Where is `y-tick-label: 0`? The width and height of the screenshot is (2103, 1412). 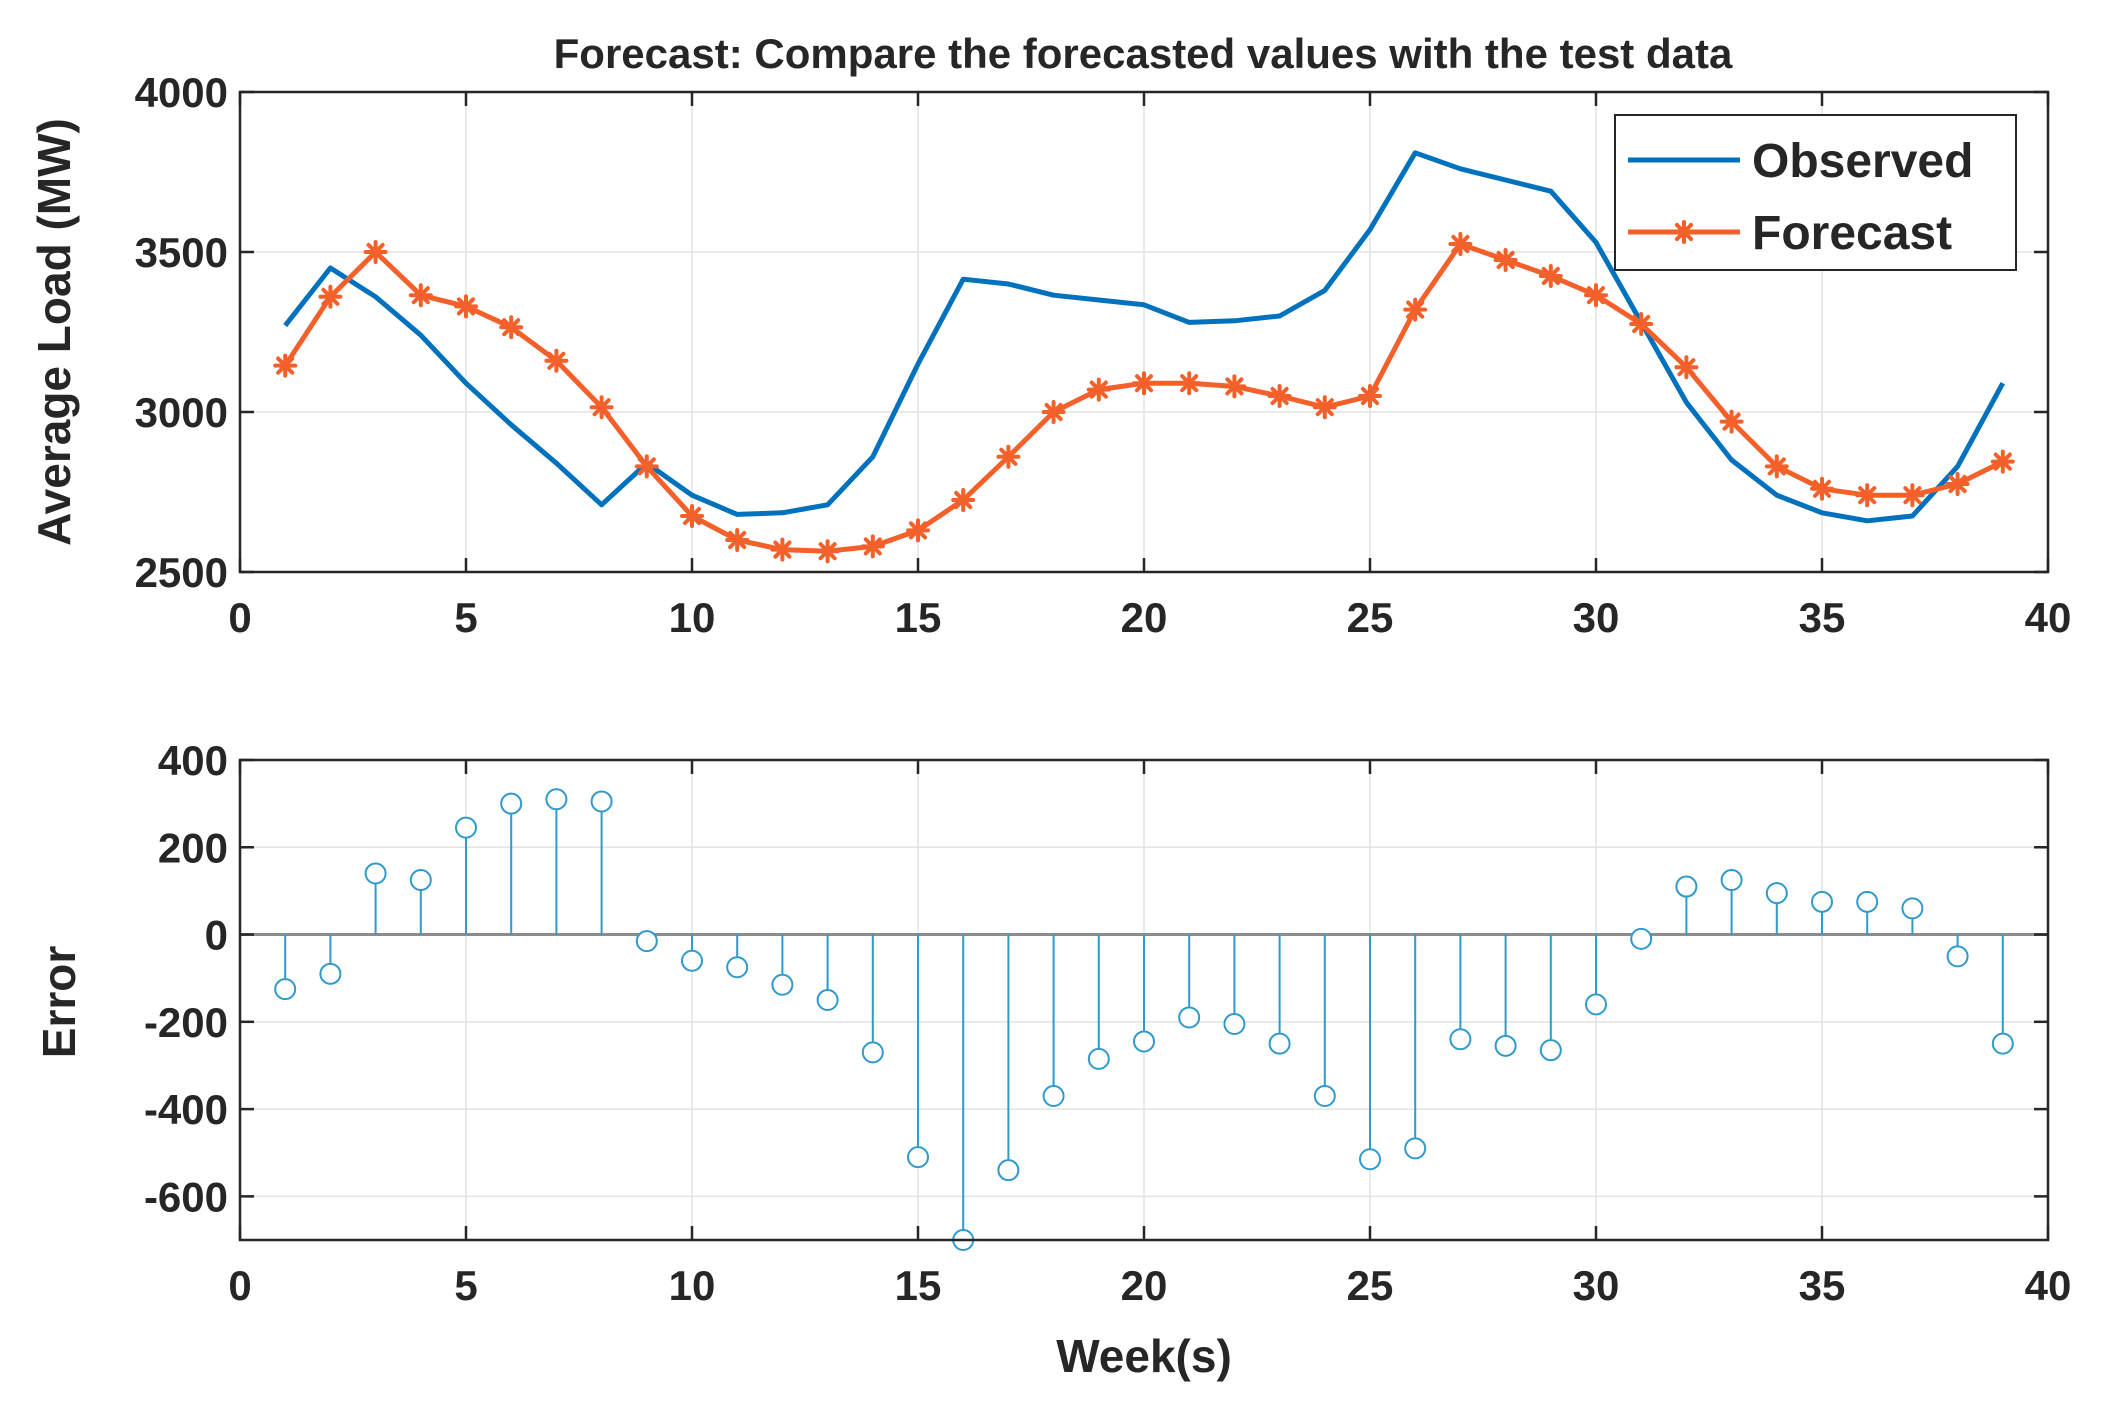
y-tick-label: 0 is located at coordinates (216, 935).